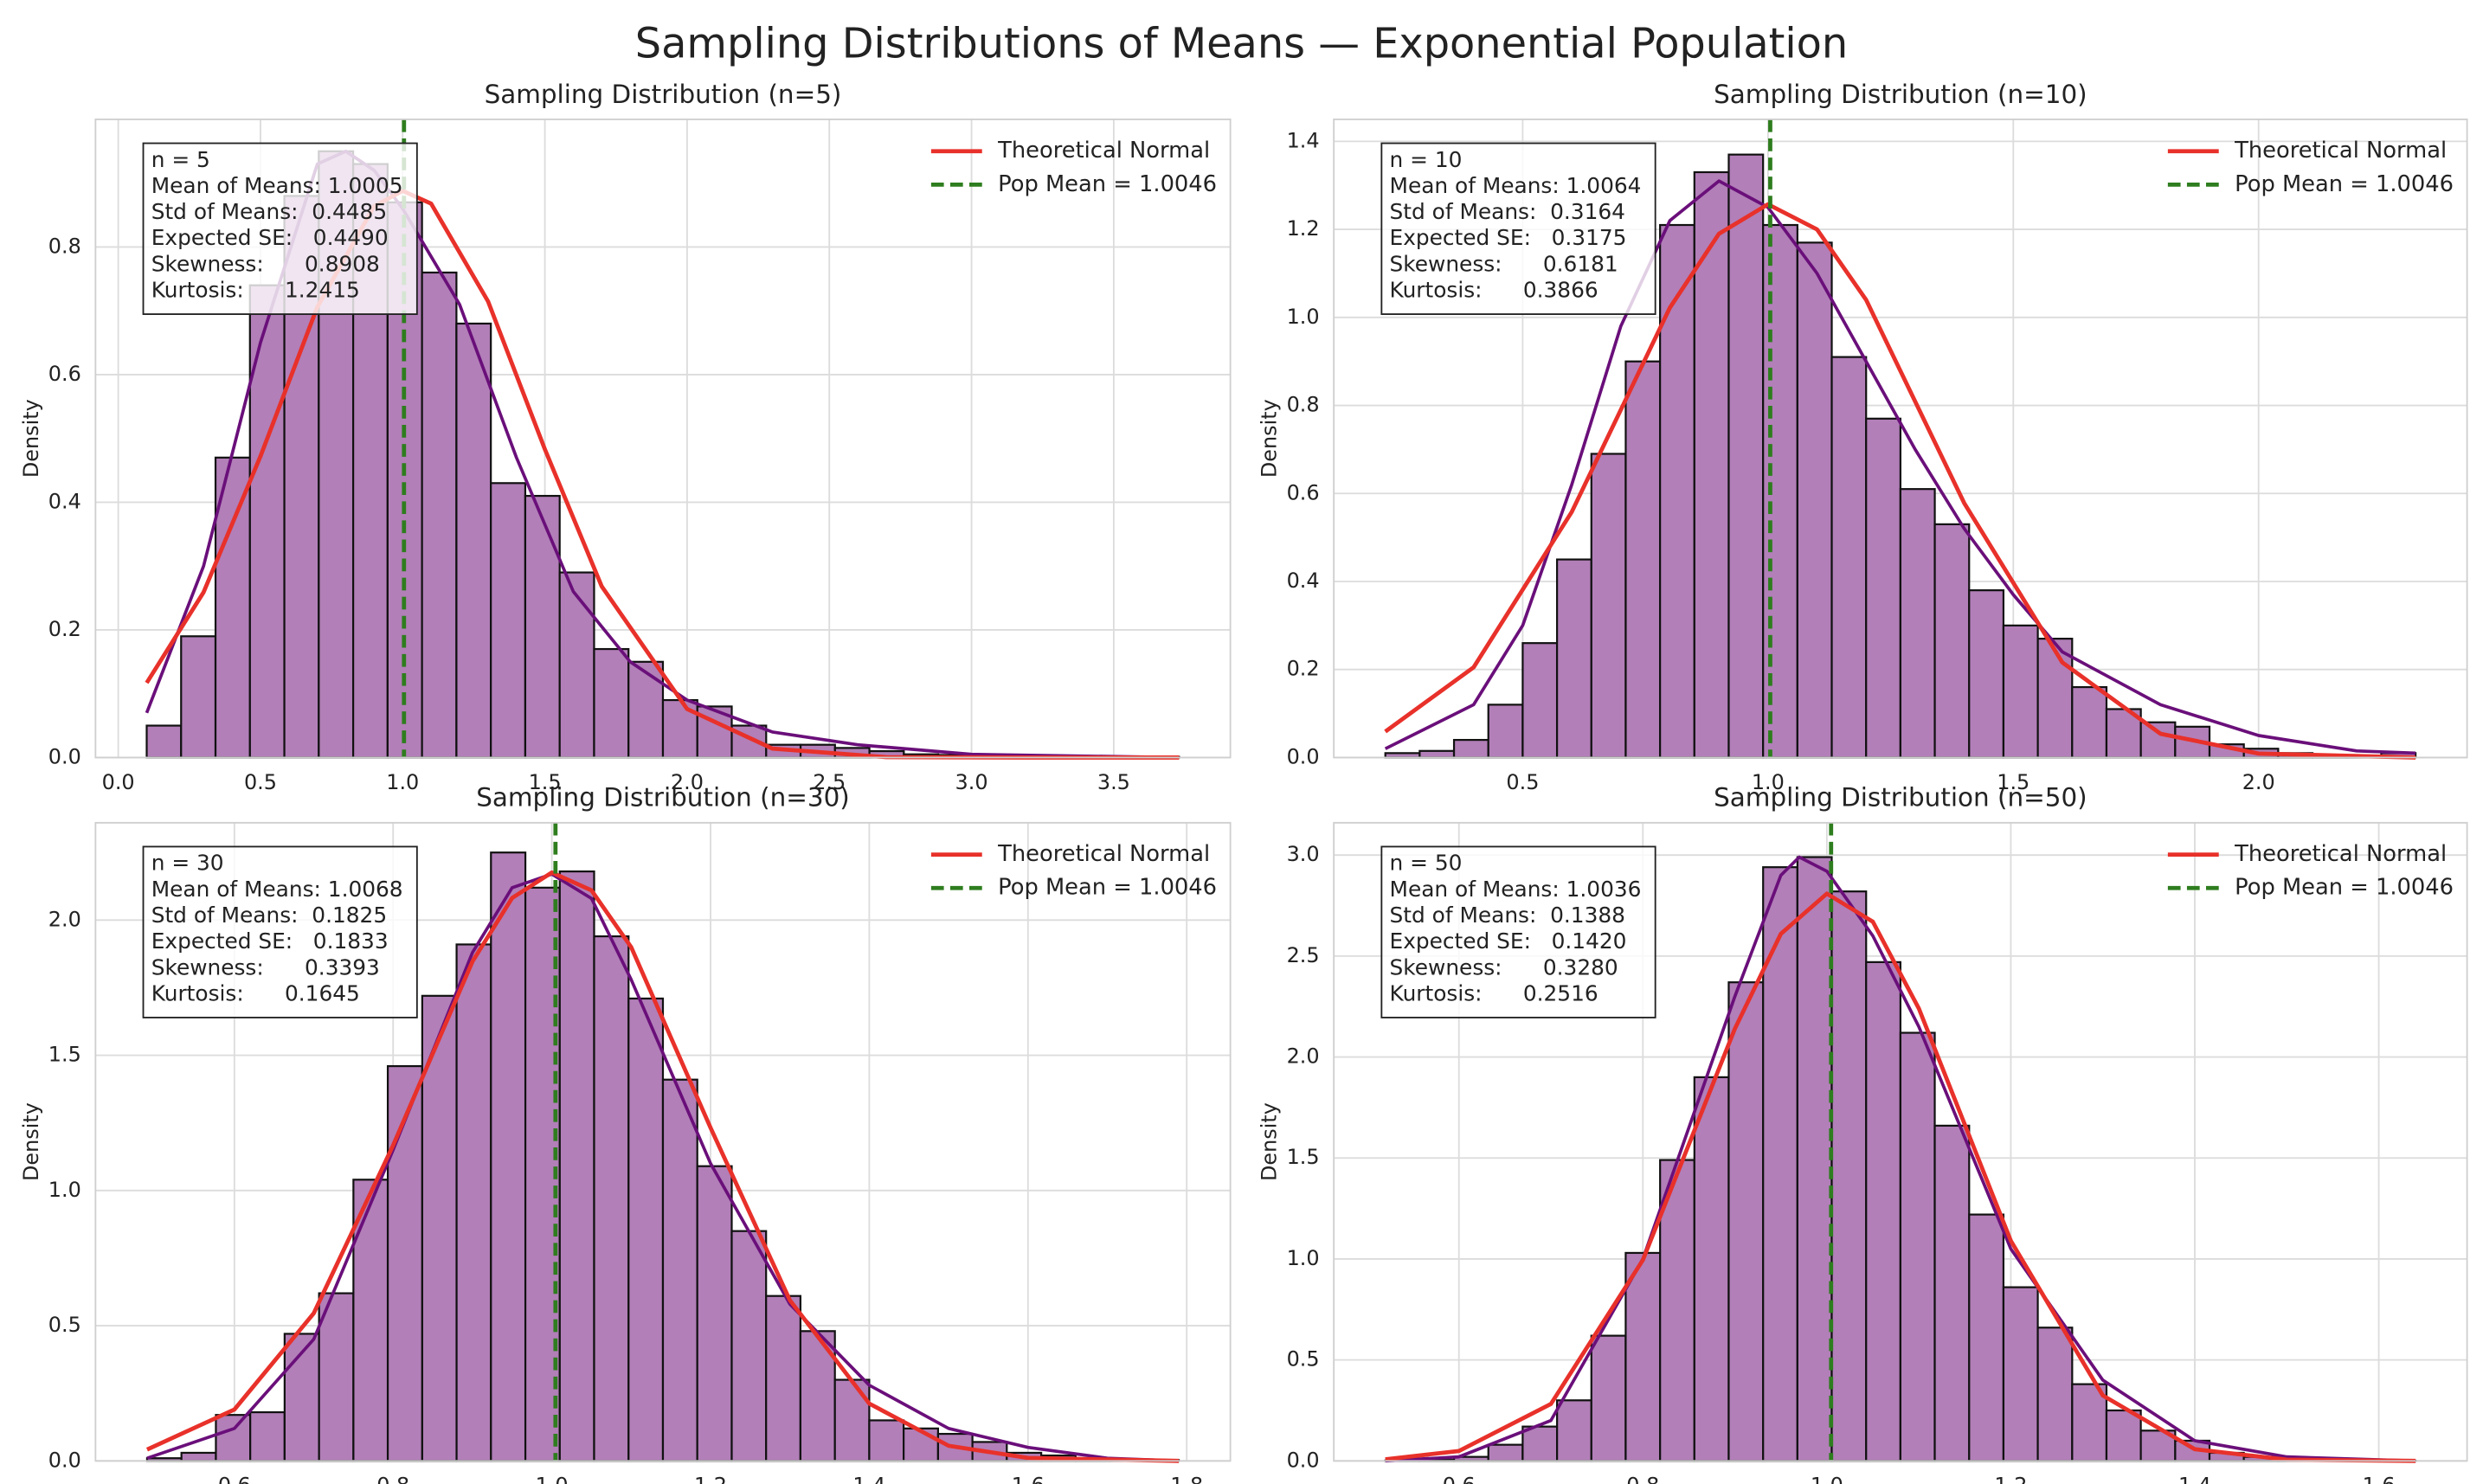  What do you see at coordinates (1303, 669) in the screenshot?
I see `y-tick-label: 0.2` at bounding box center [1303, 669].